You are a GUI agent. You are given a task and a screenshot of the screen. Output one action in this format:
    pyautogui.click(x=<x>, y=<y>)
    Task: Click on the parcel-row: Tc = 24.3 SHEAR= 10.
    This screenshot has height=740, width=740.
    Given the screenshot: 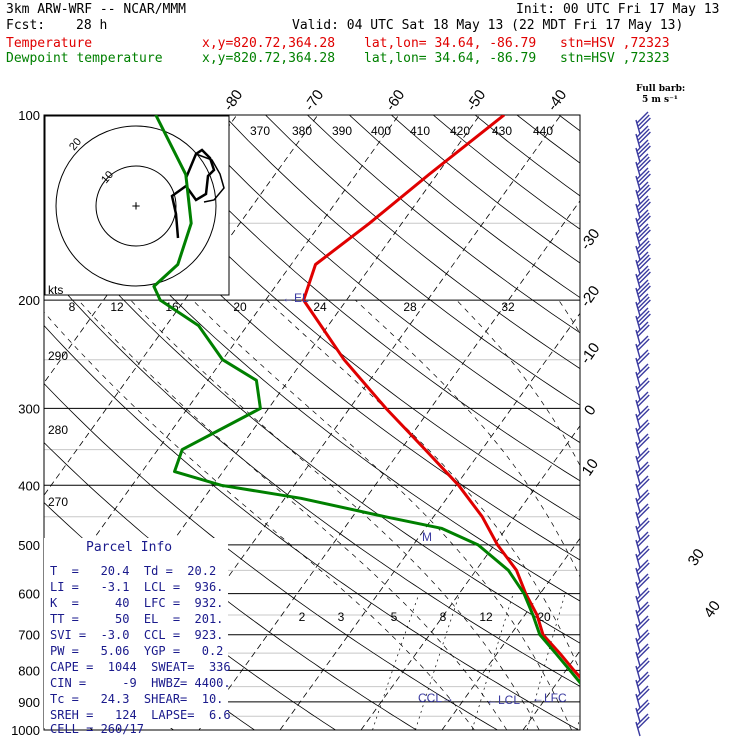 What is the action you would take?
    pyautogui.click(x=137, y=699)
    